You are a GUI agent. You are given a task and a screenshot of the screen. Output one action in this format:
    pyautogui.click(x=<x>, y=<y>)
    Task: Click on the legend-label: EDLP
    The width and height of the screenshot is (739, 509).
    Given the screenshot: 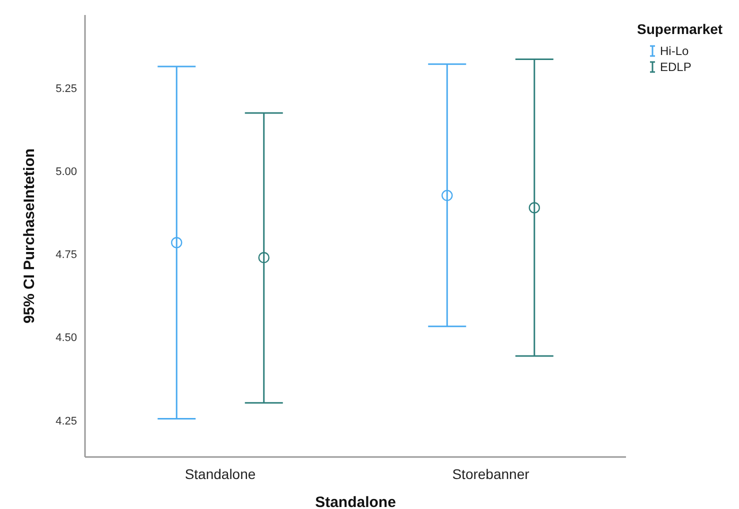 What is the action you would take?
    pyautogui.click(x=676, y=67)
    